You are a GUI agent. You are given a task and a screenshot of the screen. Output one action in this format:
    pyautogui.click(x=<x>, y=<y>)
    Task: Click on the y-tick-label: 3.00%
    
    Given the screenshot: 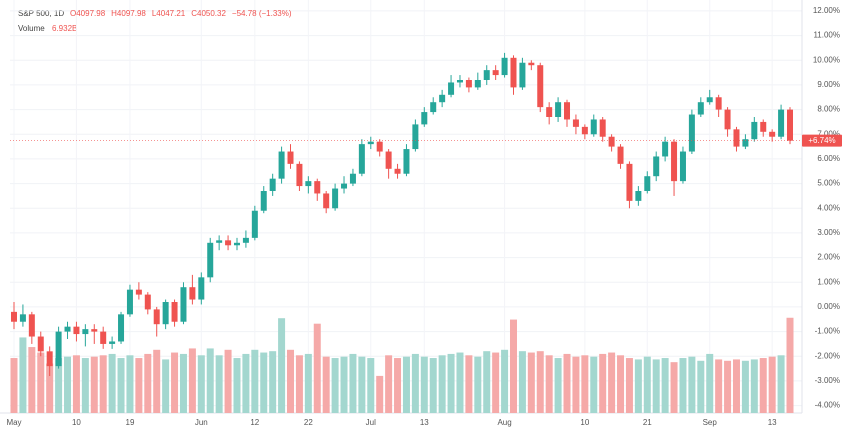 What is the action you would take?
    pyautogui.click(x=828, y=232)
    